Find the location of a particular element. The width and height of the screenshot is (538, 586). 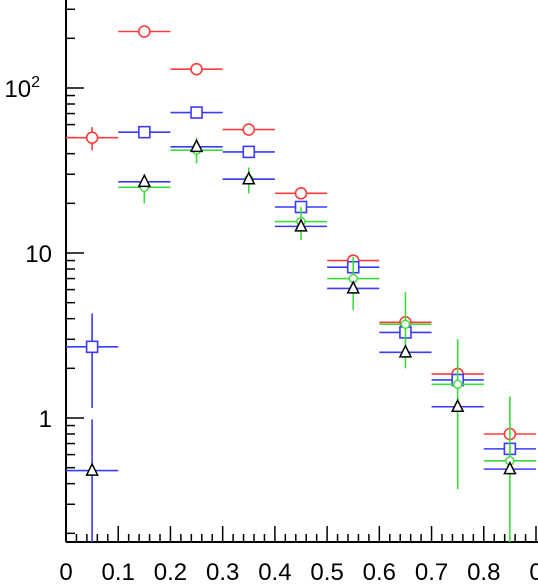

y-tick-label: 10 is located at coordinates (38, 254).